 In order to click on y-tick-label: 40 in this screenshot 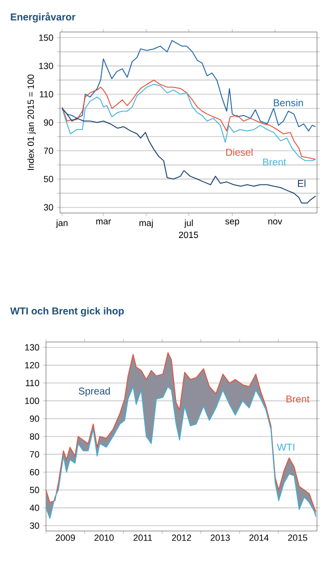, I will do `click(35, 507)`.